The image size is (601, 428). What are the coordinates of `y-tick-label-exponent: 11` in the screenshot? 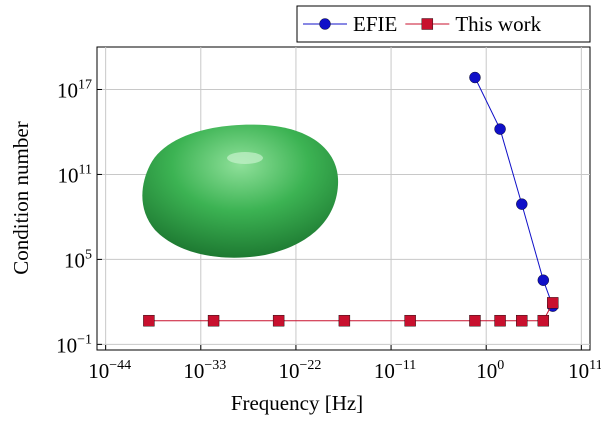 It's located at (85, 169).